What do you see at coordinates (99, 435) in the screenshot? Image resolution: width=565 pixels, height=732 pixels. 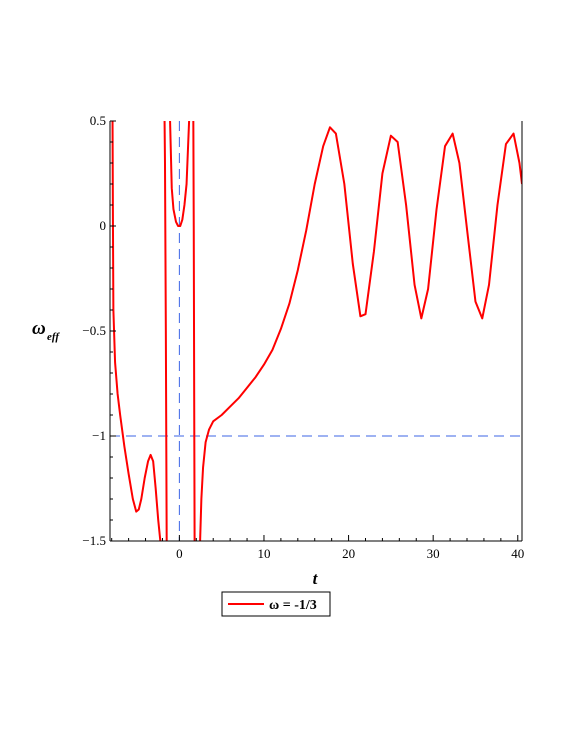 I see `y-tick-label: −1` at bounding box center [99, 435].